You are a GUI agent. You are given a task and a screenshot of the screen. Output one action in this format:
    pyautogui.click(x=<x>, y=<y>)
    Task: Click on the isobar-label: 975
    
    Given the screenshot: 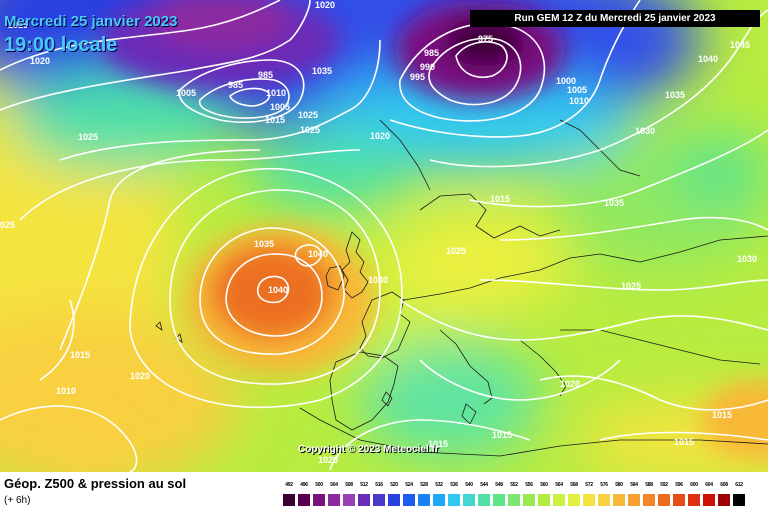 What is the action you would take?
    pyautogui.click(x=485, y=39)
    